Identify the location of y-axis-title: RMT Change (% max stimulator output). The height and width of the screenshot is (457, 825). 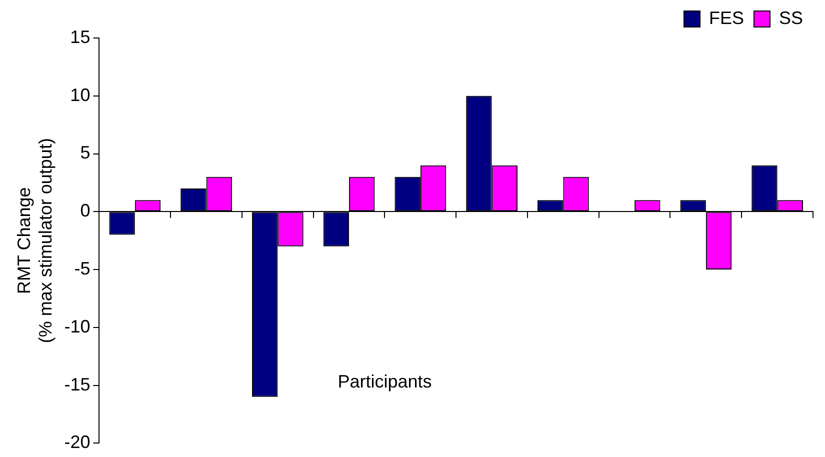
(35, 241).